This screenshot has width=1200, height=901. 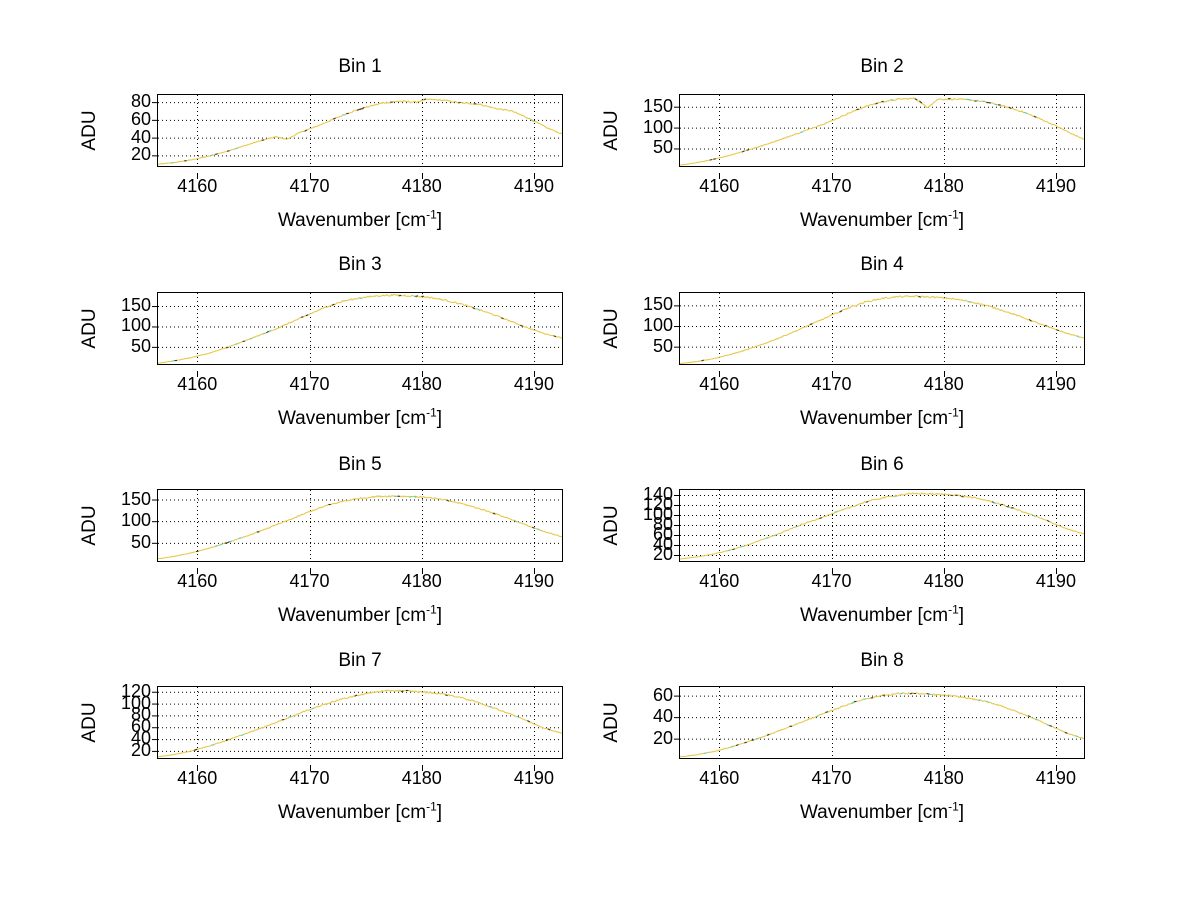 What do you see at coordinates (644, 722) in the screenshot?
I see `y-tick-labels-8: 20 40 60` at bounding box center [644, 722].